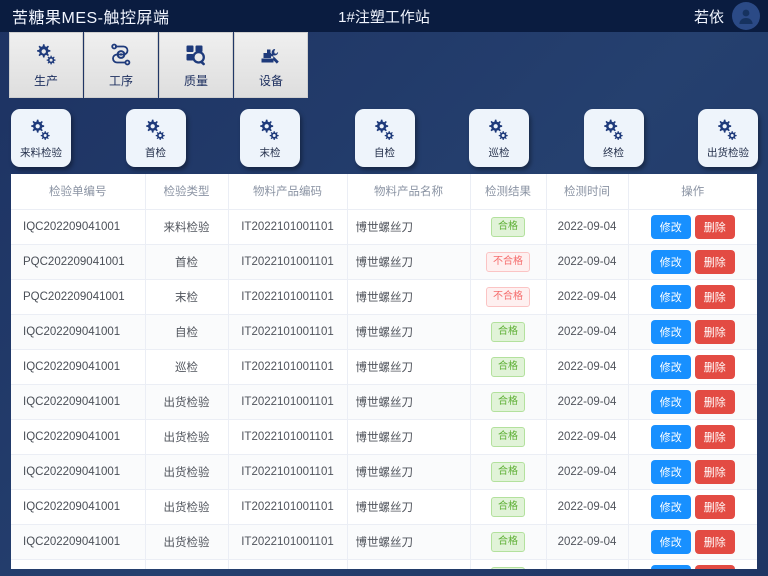  What do you see at coordinates (41, 138) in the screenshot?
I see `tab-incoming-inspection: 来料检验` at bounding box center [41, 138].